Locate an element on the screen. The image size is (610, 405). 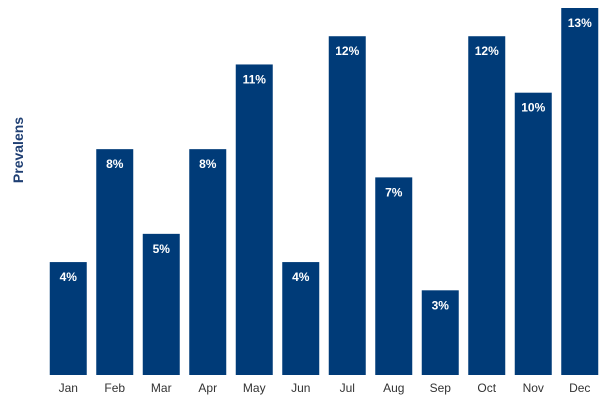
x-tick-label-may: May is located at coordinates (254, 388).